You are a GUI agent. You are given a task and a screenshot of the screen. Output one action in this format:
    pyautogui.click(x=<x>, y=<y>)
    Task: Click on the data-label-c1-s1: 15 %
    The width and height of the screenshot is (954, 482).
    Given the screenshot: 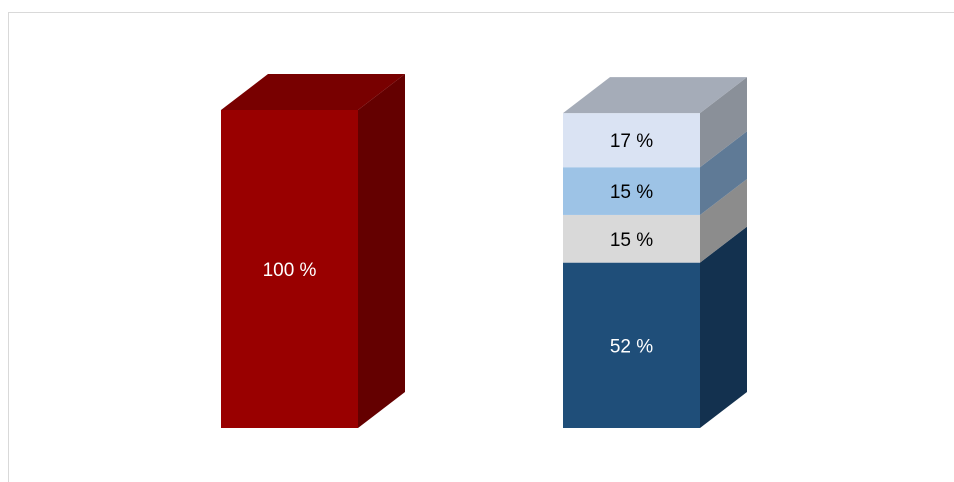 What is the action you would take?
    pyautogui.click(x=631, y=240)
    